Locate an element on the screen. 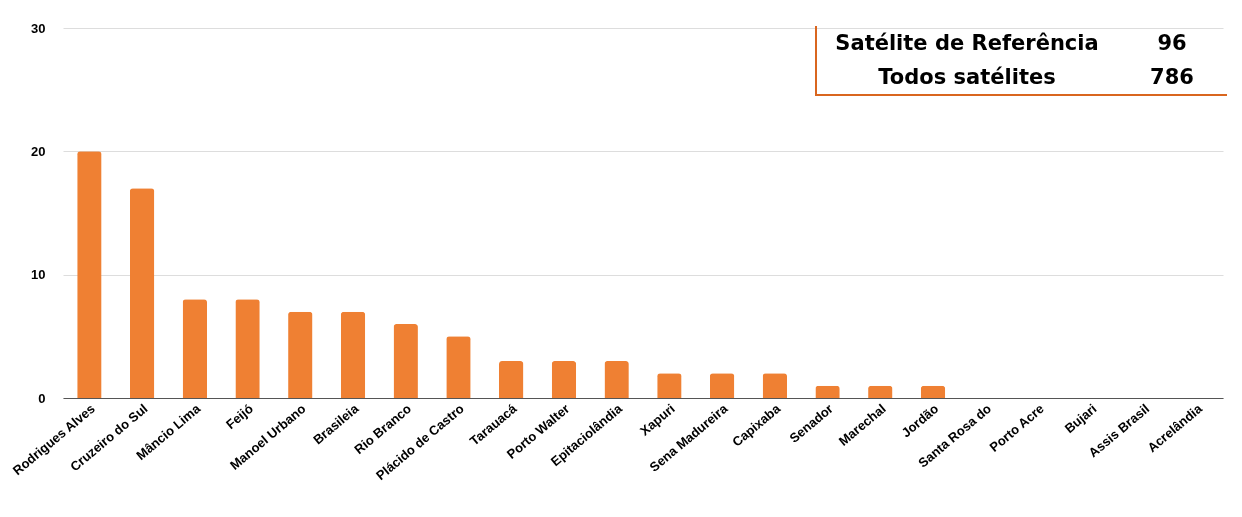 Image resolution: width=1242 pixels, height=517 pixels. y-tick-label: 10 is located at coordinates (38, 275).